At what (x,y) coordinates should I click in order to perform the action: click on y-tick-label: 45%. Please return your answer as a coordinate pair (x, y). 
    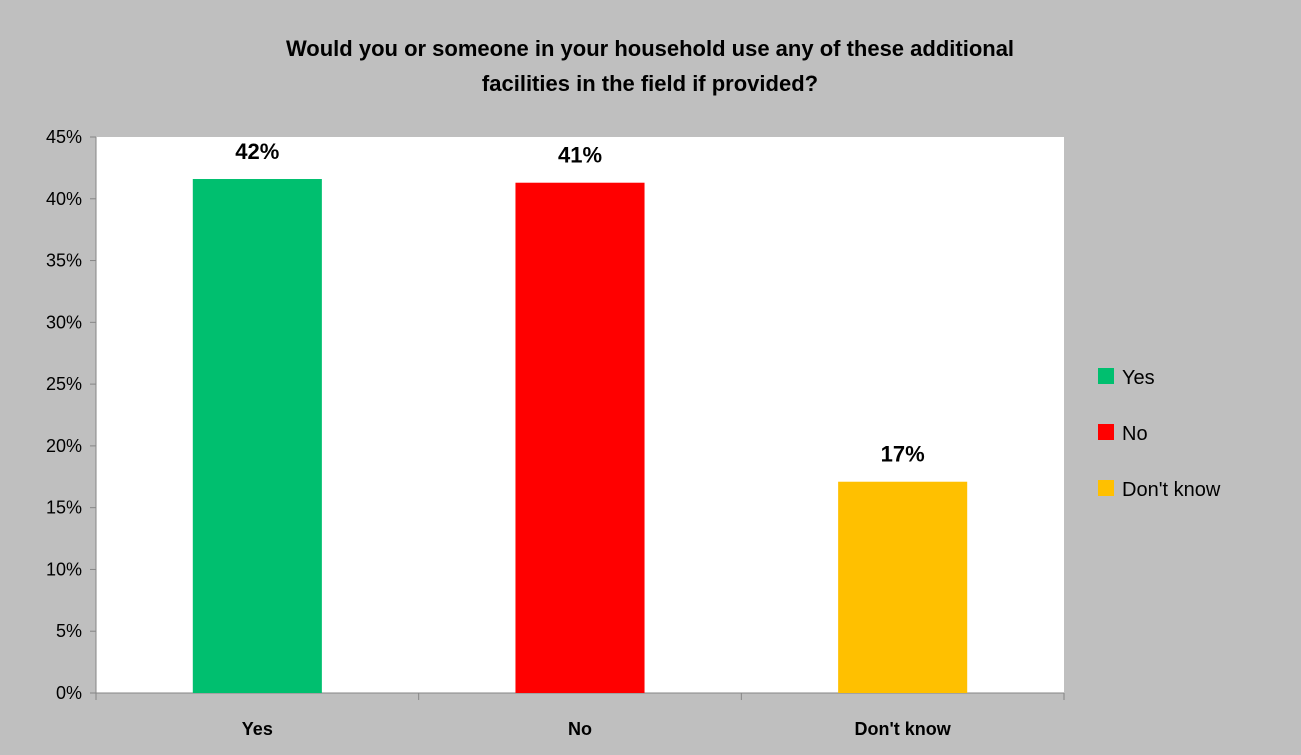
    Looking at the image, I should click on (64, 137).